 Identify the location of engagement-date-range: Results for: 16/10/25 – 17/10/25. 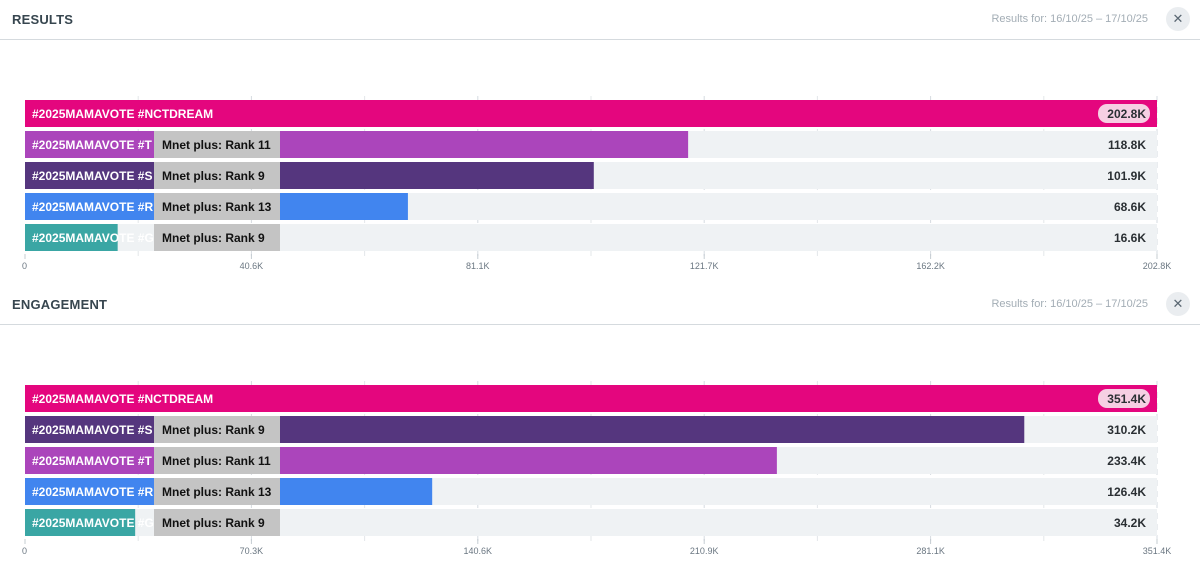
(1069, 304).